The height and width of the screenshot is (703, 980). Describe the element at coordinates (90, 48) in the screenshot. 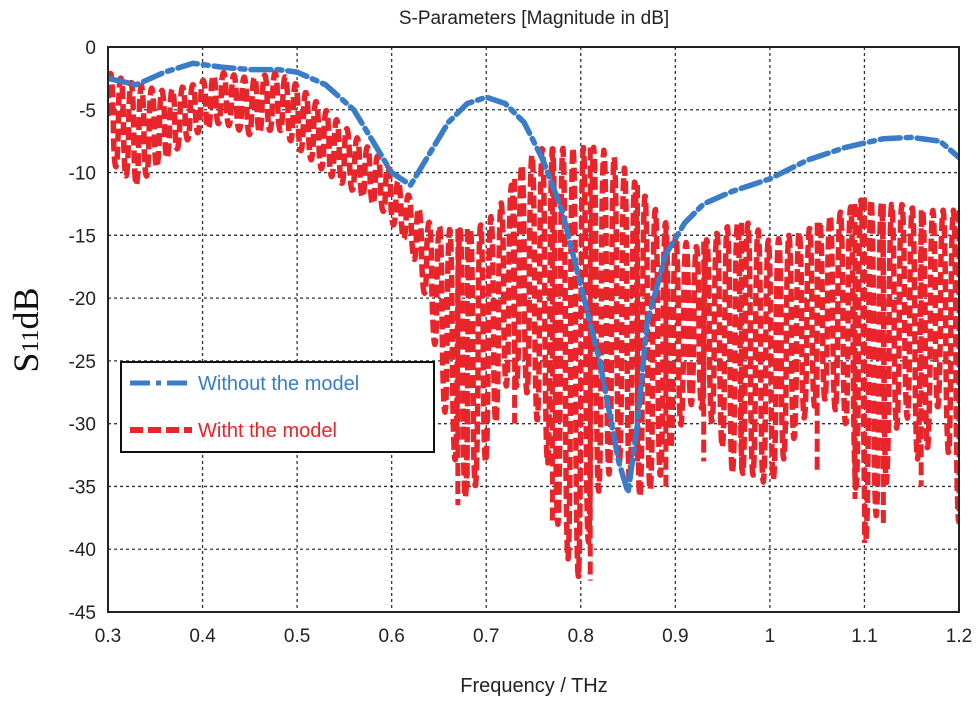

I see `y-tick-label: 0` at that location.